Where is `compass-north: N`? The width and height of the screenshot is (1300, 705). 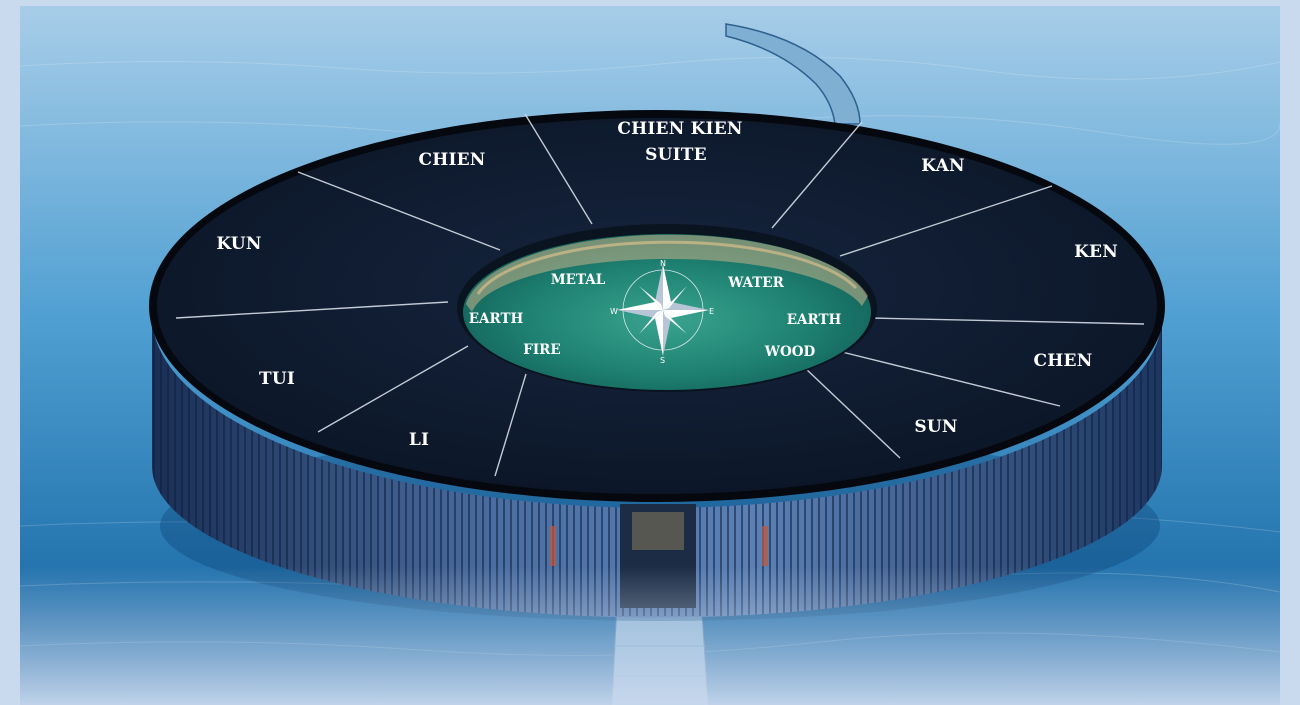
compass-north: N is located at coordinates (663, 263).